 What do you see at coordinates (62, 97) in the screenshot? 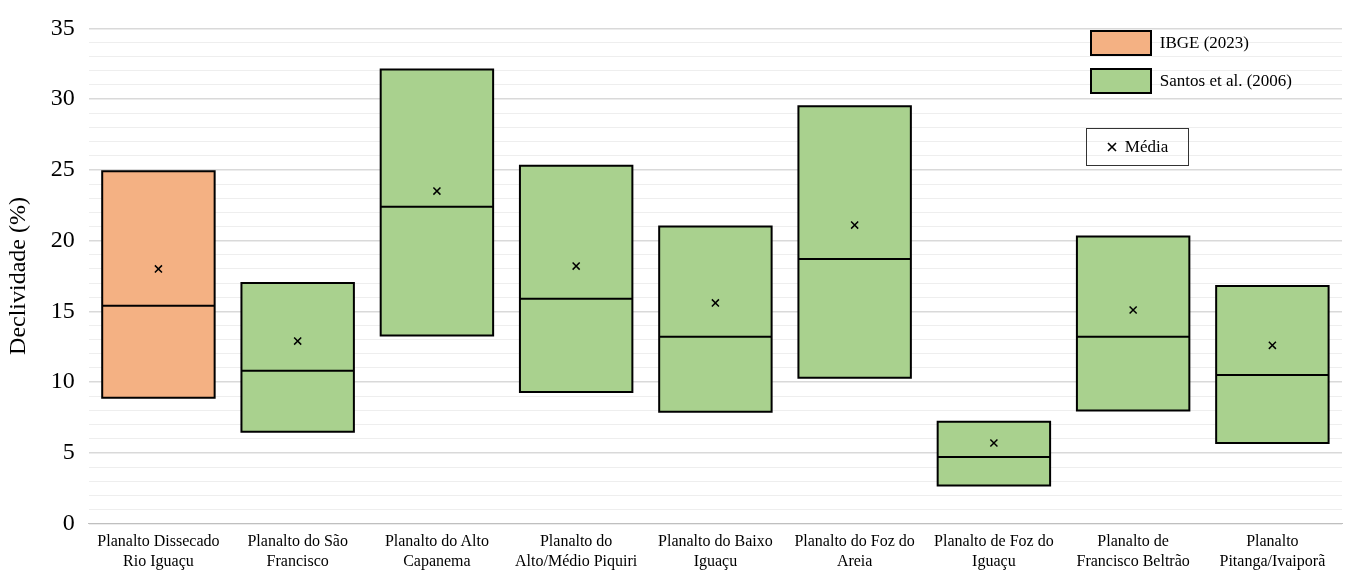
I see `y-tick-label: 30` at bounding box center [62, 97].